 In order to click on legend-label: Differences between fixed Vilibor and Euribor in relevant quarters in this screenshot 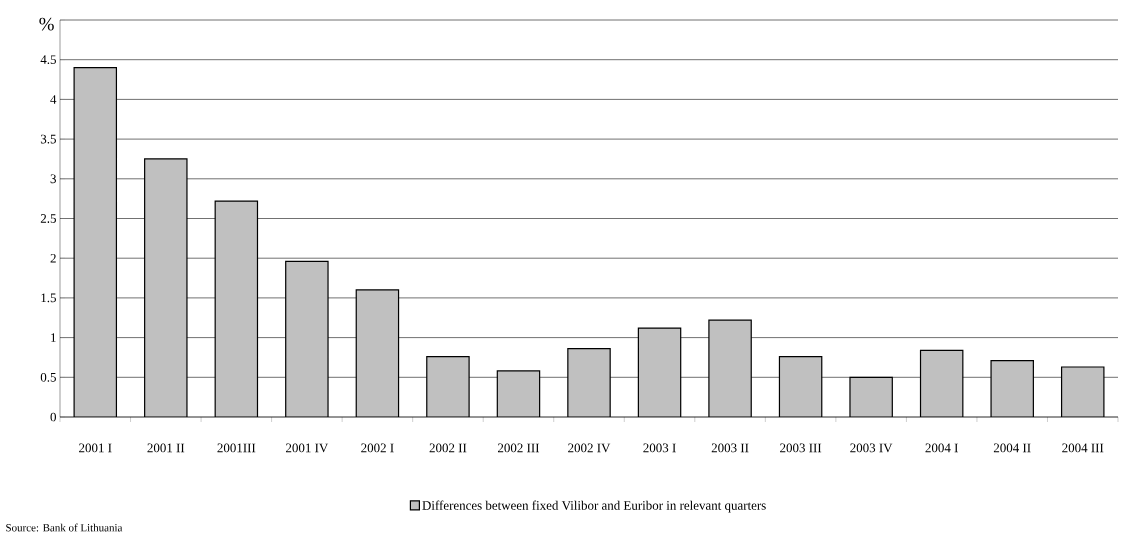, I will do `click(594, 506)`.